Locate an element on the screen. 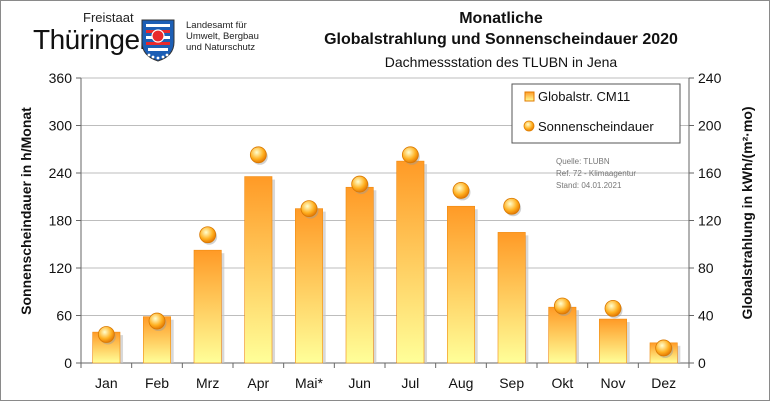 The image size is (770, 401). source-note-line-3: Stand: 04.01.2021 is located at coordinates (589, 185).